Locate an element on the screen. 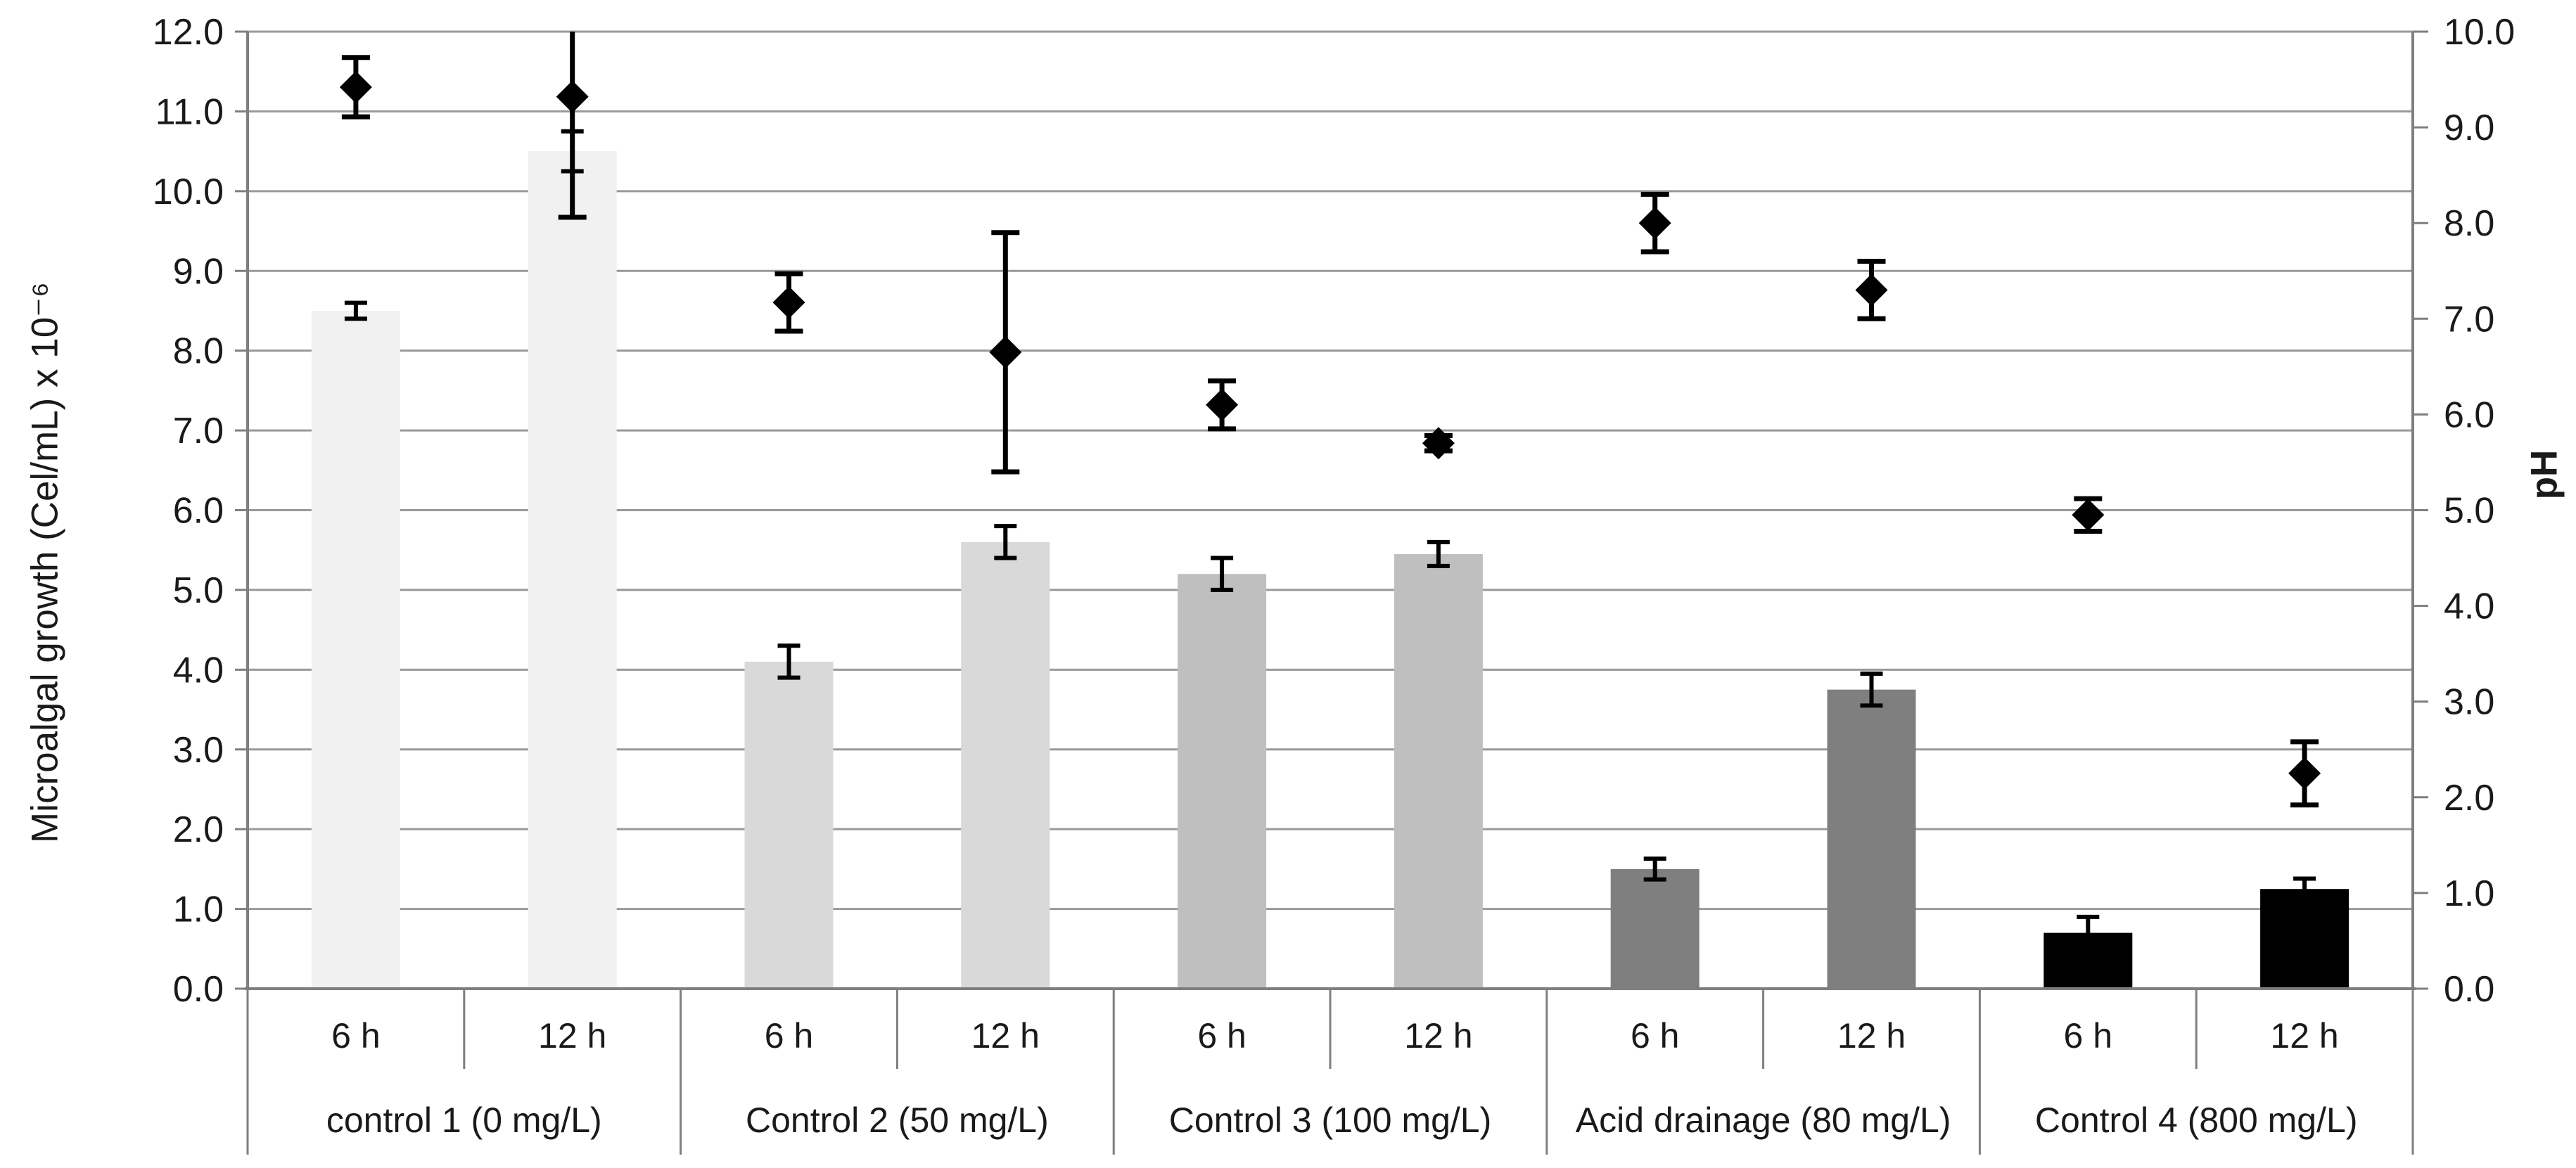 The image size is (2576, 1168). y-right-tick-label: 3.0 is located at coordinates (2469, 702).